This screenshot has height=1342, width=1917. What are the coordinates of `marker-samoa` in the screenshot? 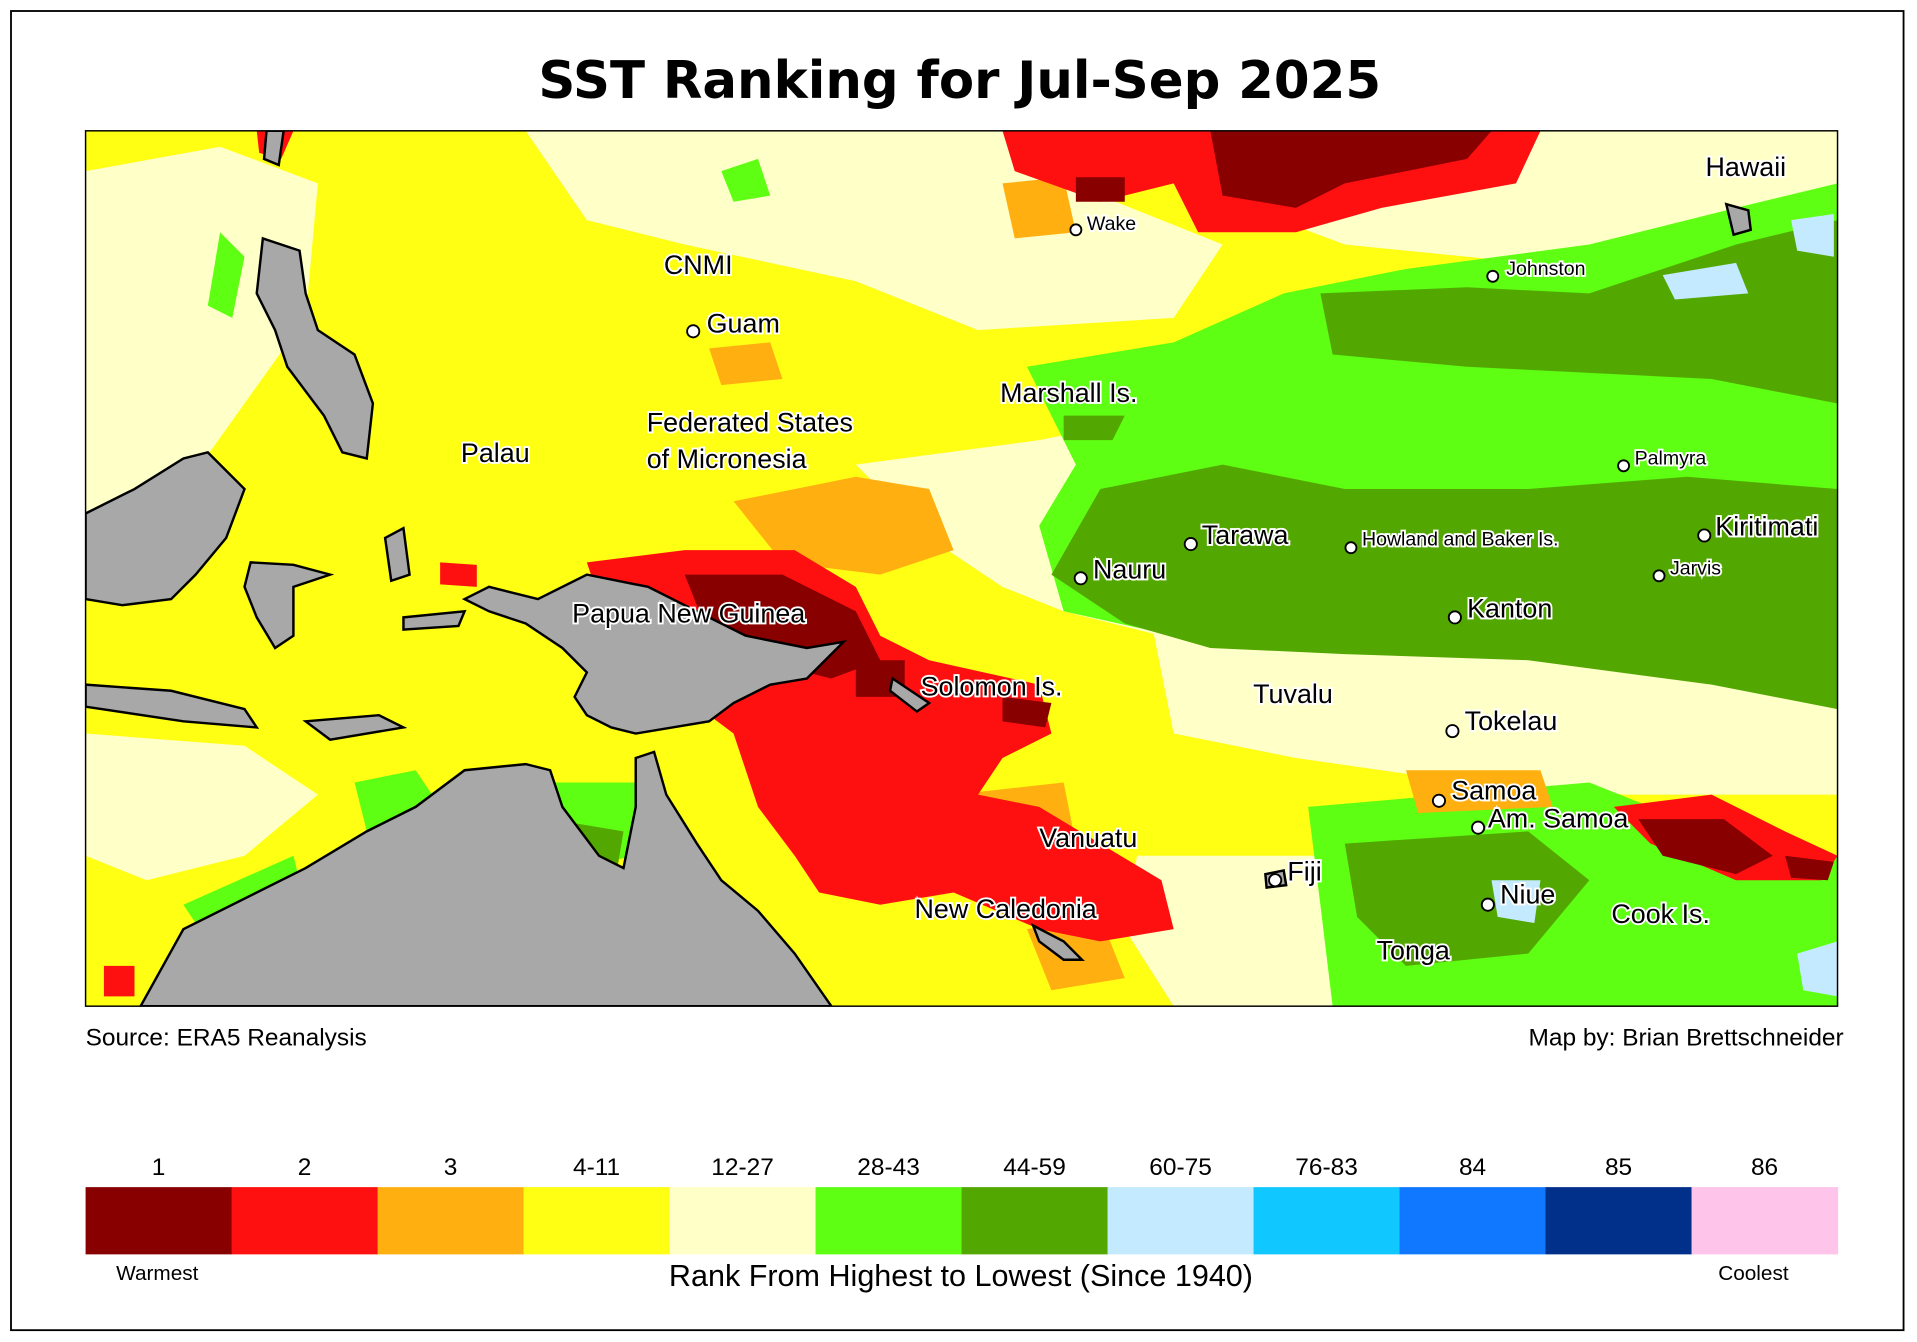 It's located at (1439, 800).